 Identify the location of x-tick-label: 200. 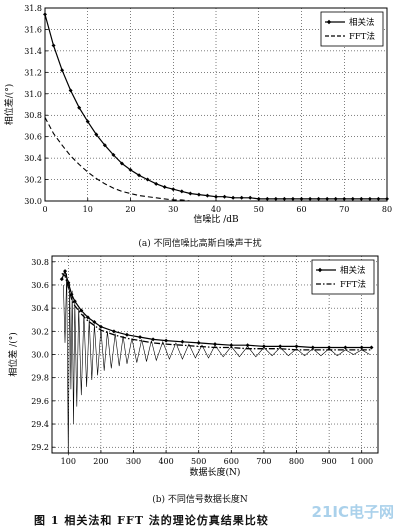
(100, 461).